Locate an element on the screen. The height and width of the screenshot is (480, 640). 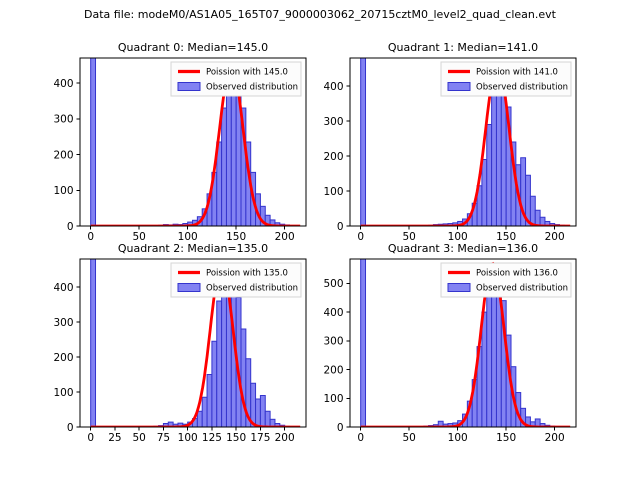
legend-curve-label: Poission with 135.0 is located at coordinates (247, 274).